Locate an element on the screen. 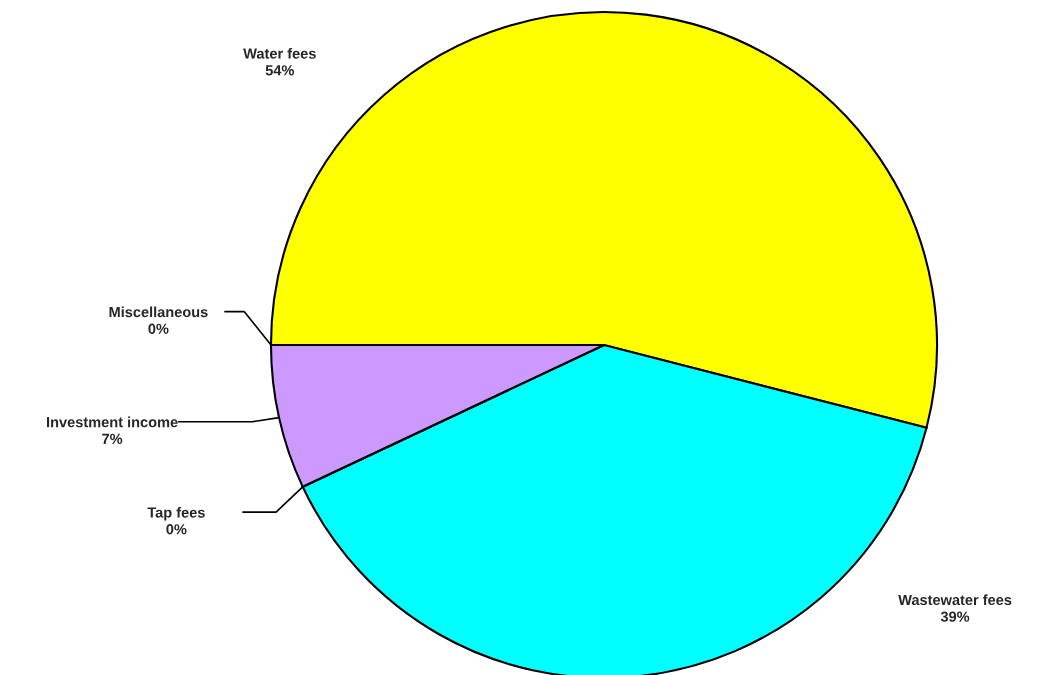 Image resolution: width=1046 pixels, height=675 pixels. slice-label: Wastewater fees is located at coordinates (955, 600).